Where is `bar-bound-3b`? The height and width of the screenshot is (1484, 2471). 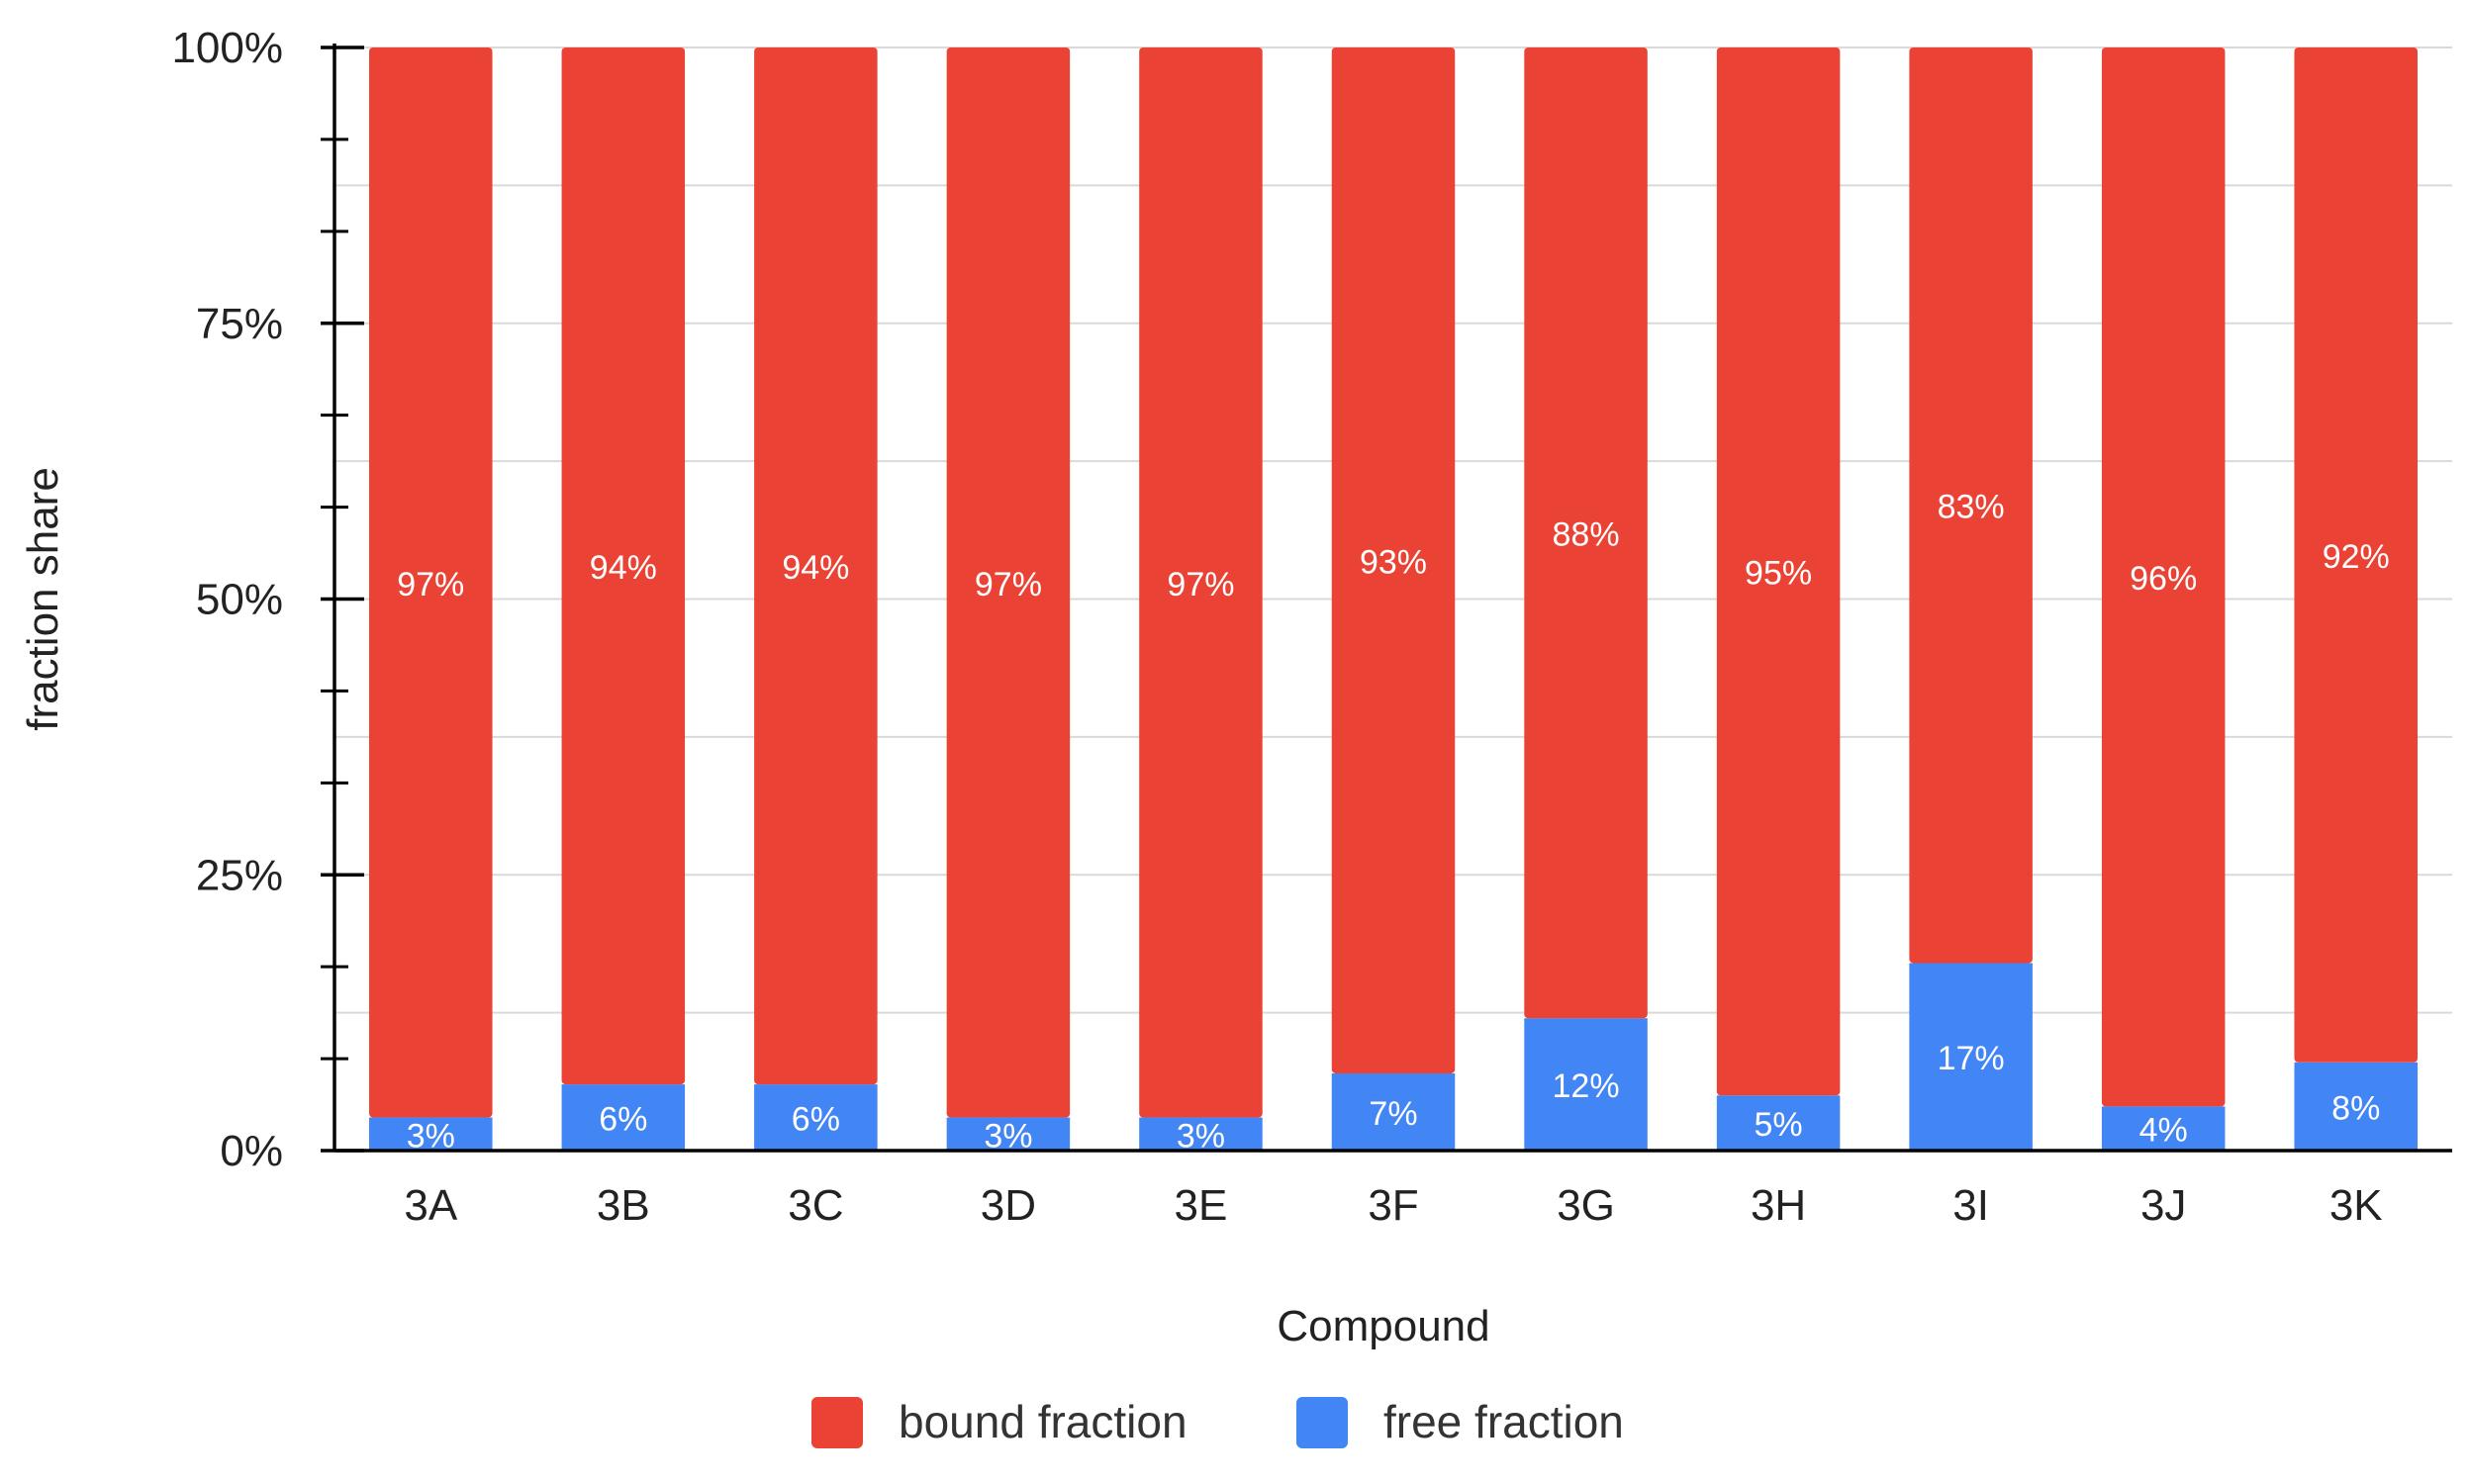 bar-bound-3b is located at coordinates (623, 566).